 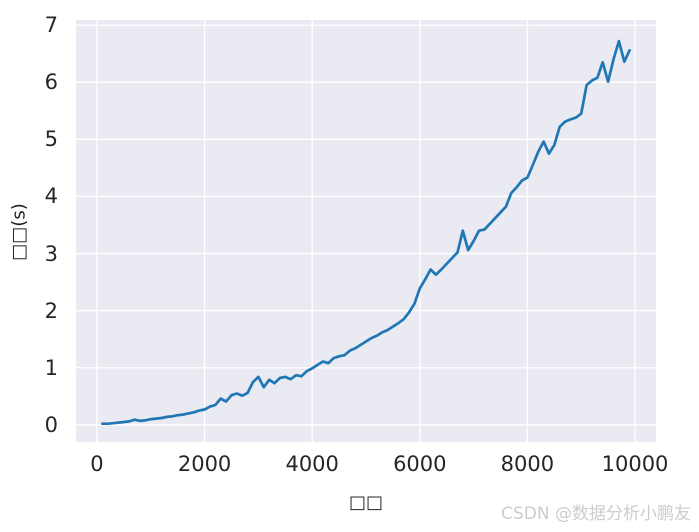 What do you see at coordinates (596, 514) in the screenshot?
I see `watermark: CSDN @数据分析小鹏友` at bounding box center [596, 514].